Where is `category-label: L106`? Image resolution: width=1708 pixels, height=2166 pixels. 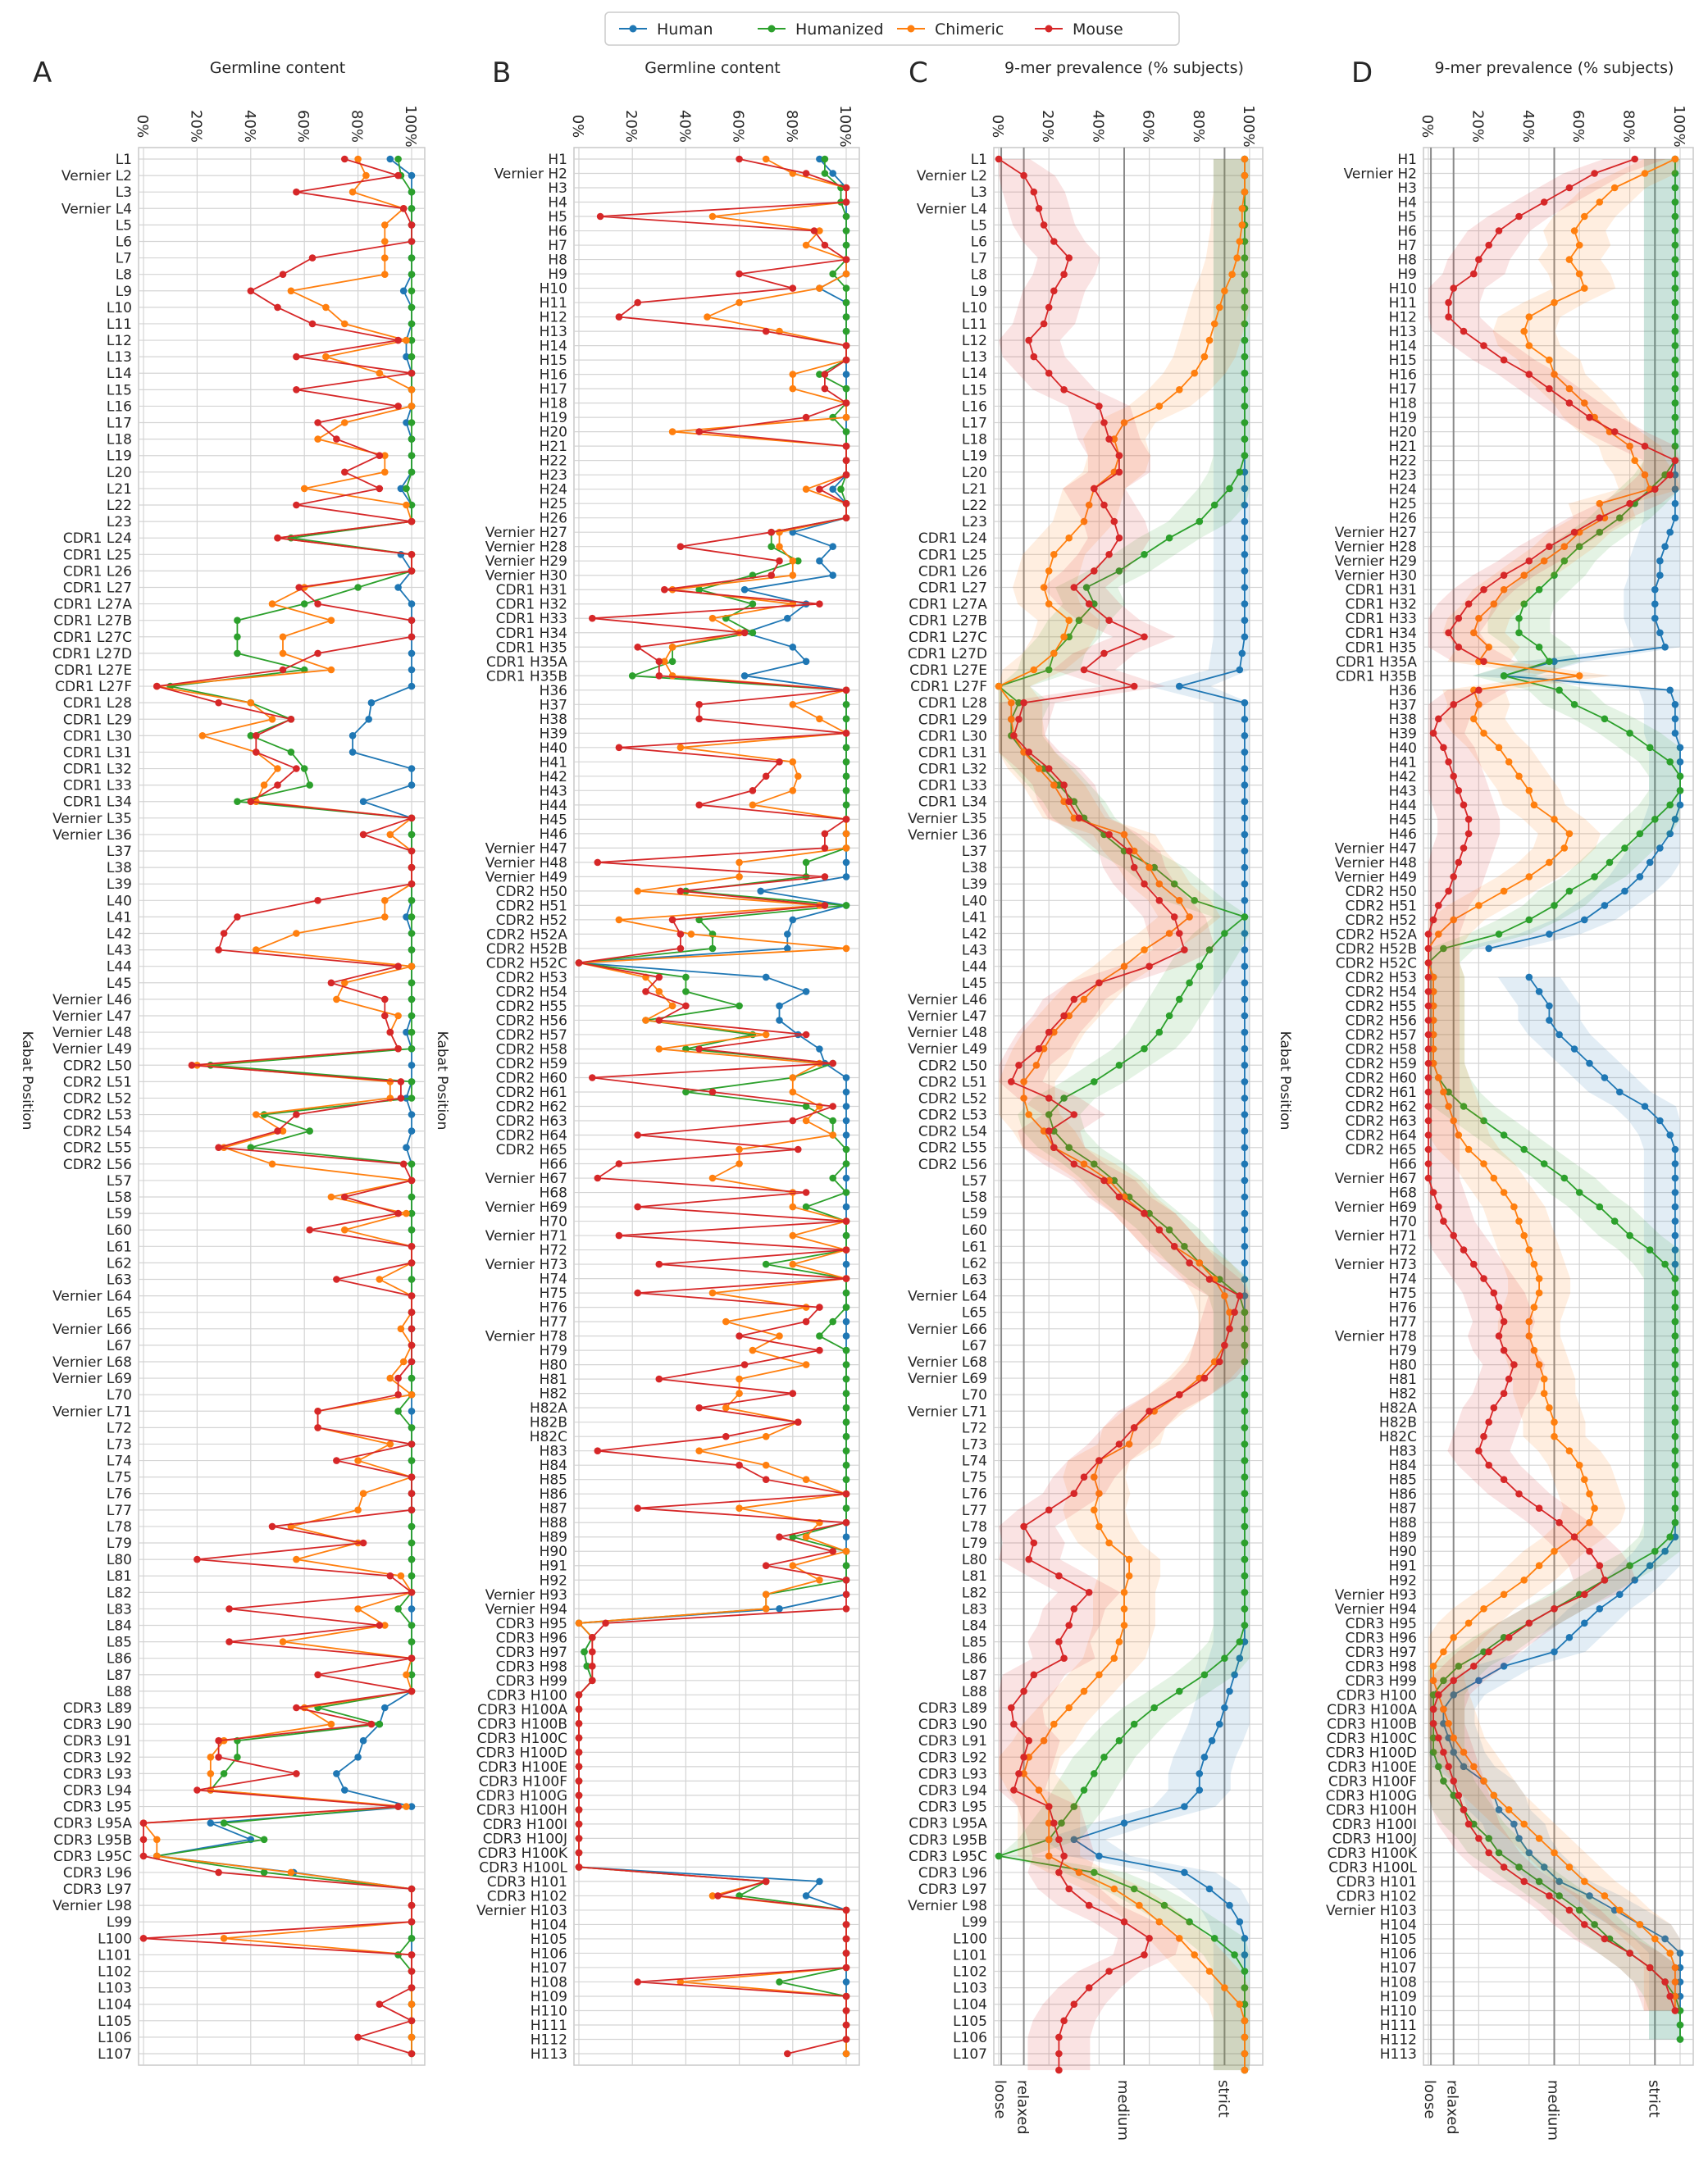
category-label: L106 is located at coordinates (115, 2038).